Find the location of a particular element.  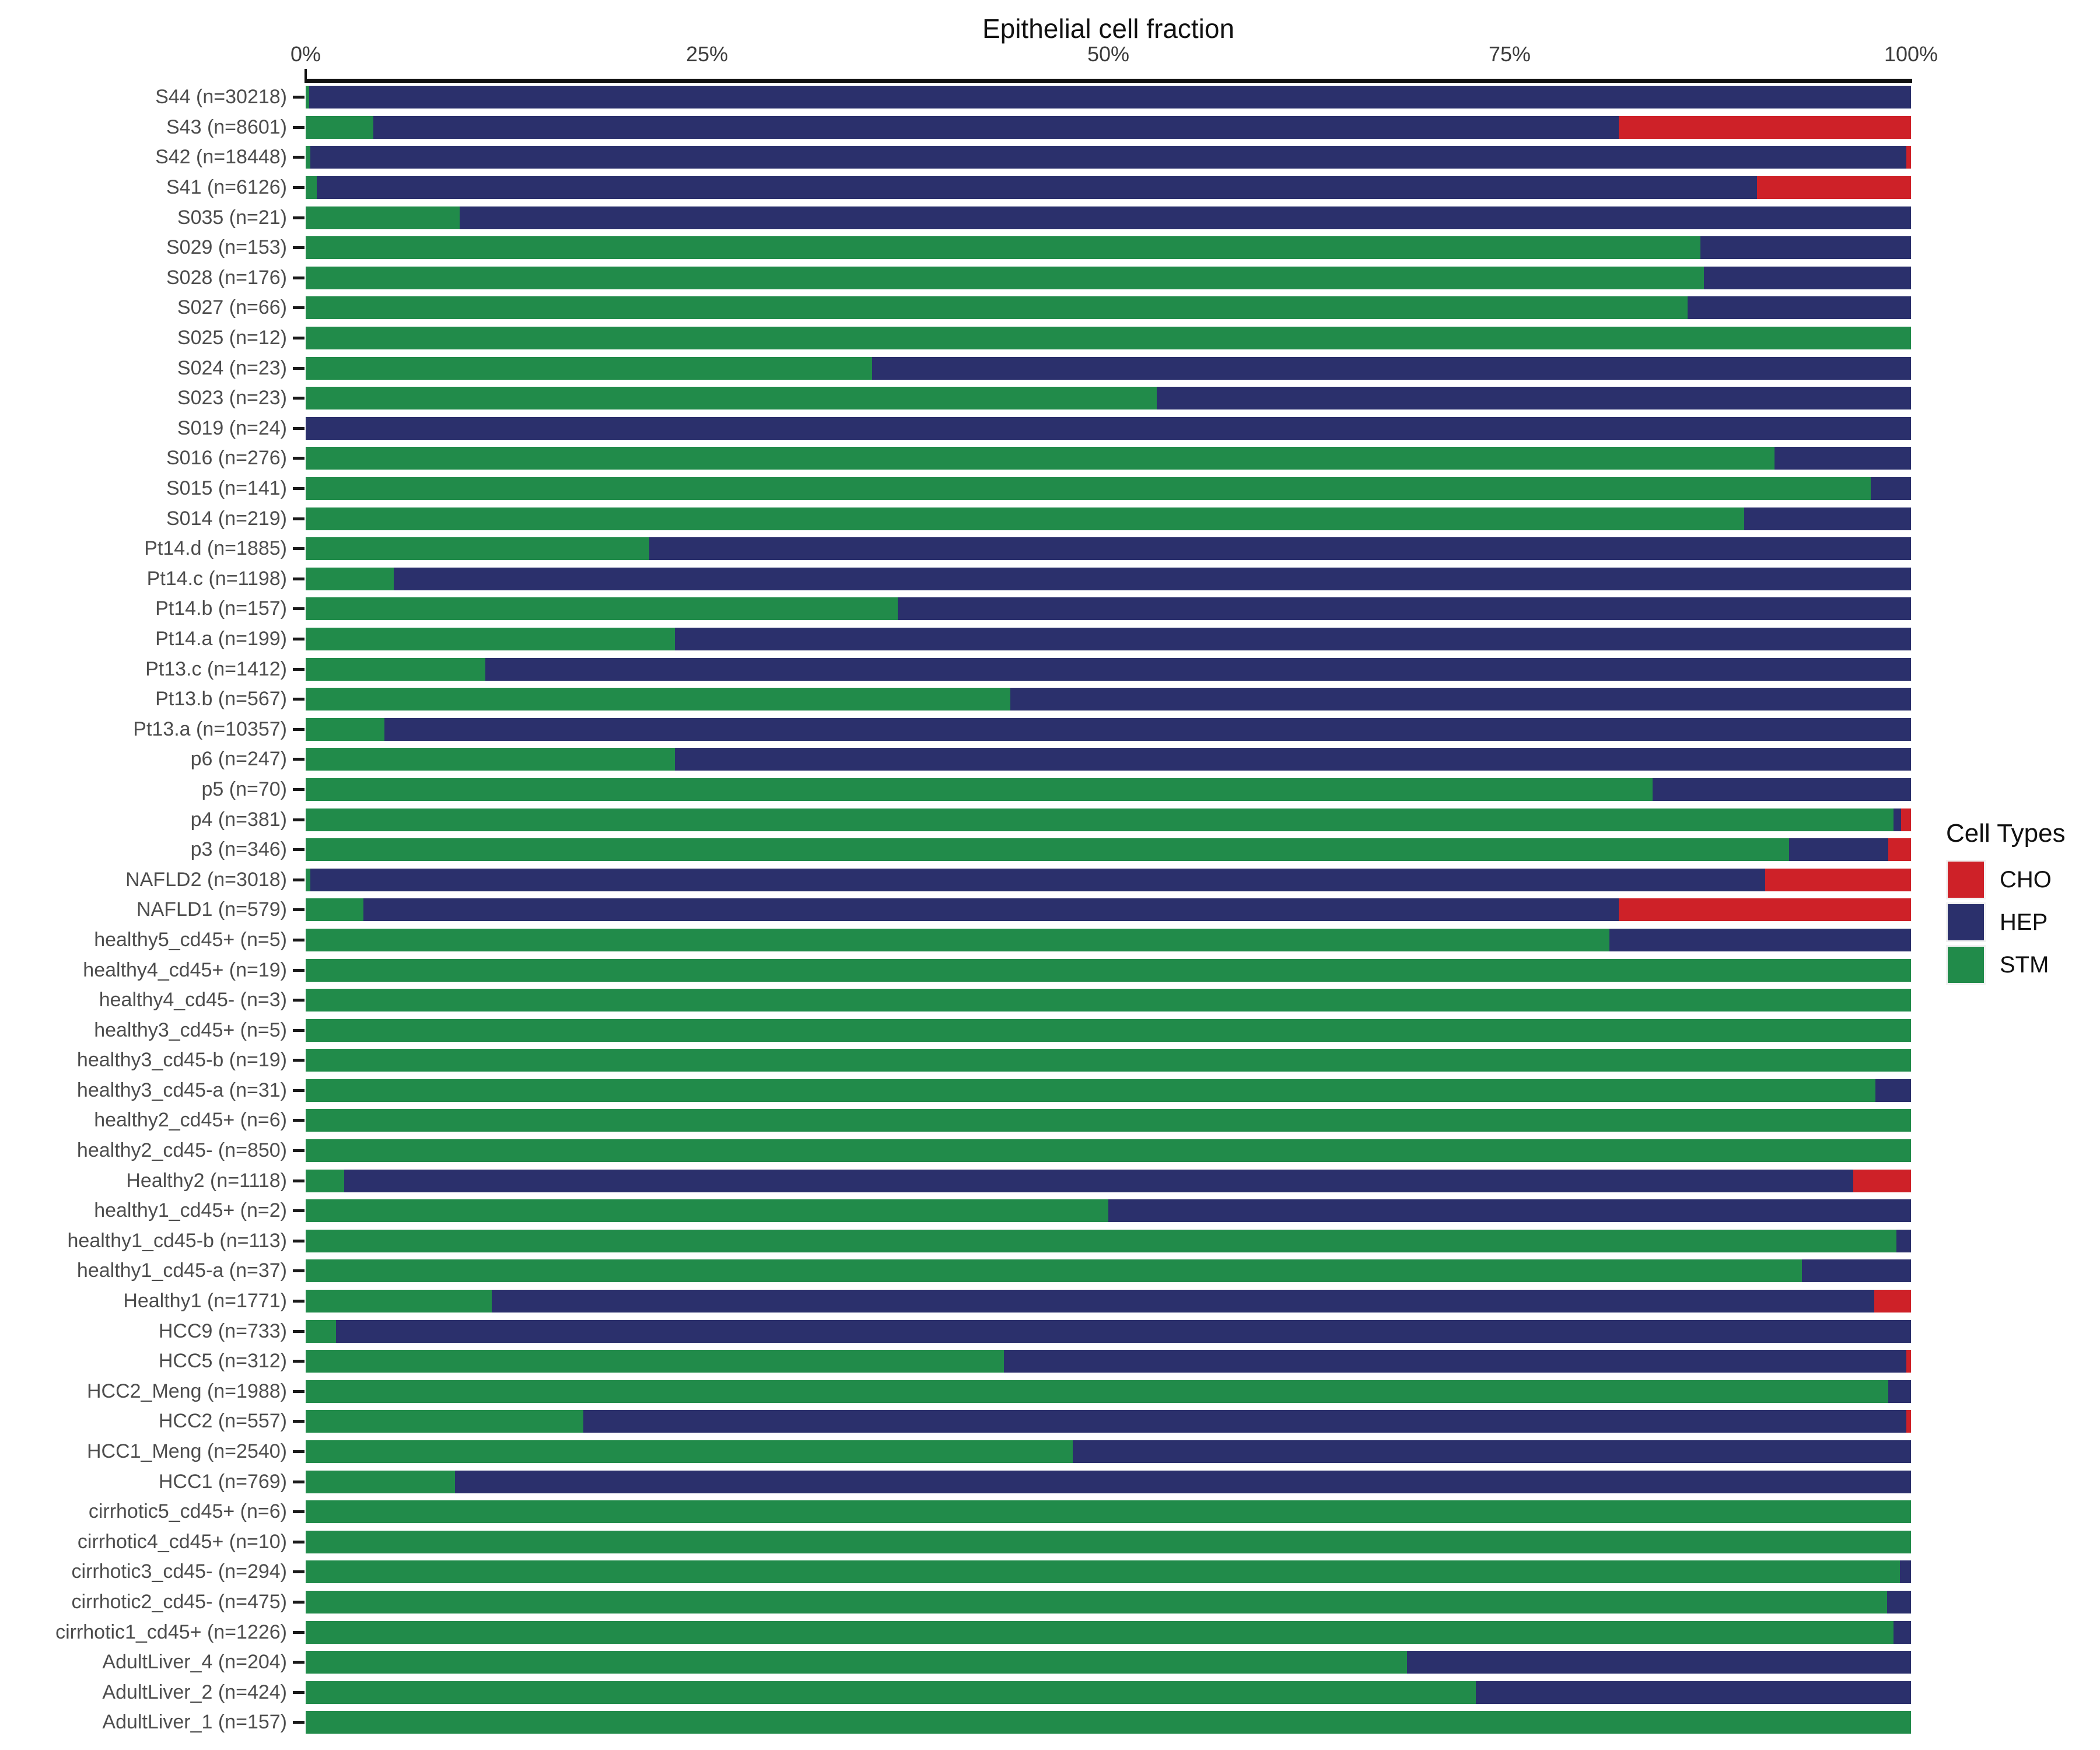

row-label: AdultLiver_2 (n=424) is located at coordinates (194, 1692).